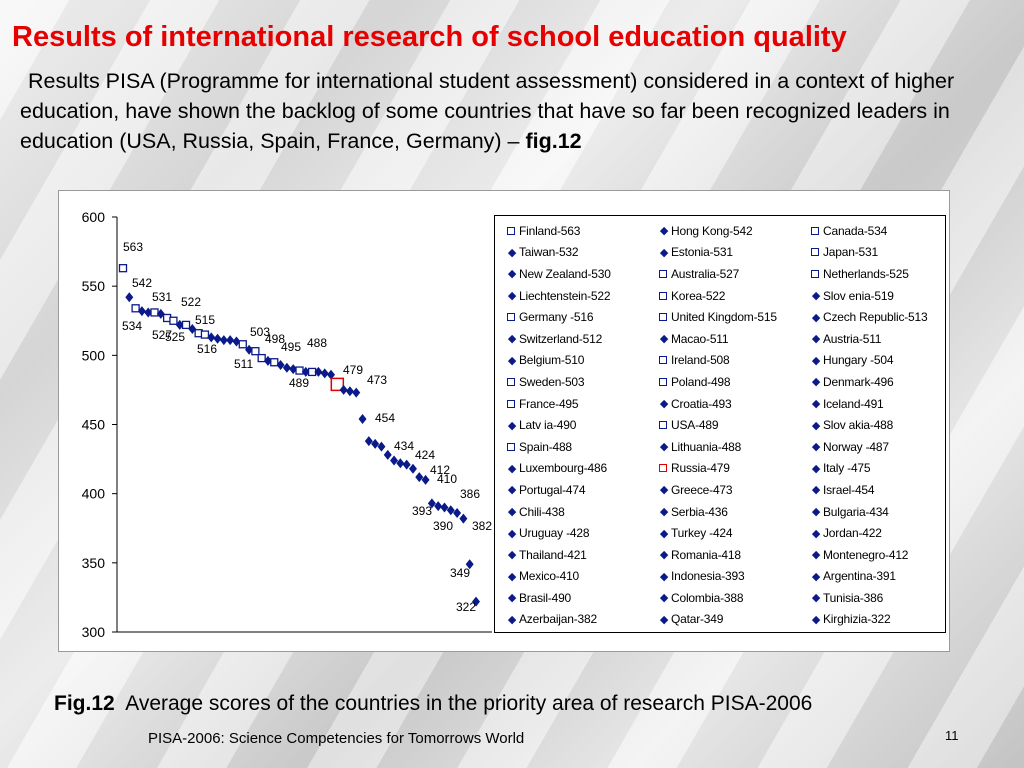 The image size is (1024, 768). Describe the element at coordinates (583, 512) in the screenshot. I see `legend-item: ◆ Chili-438` at that location.